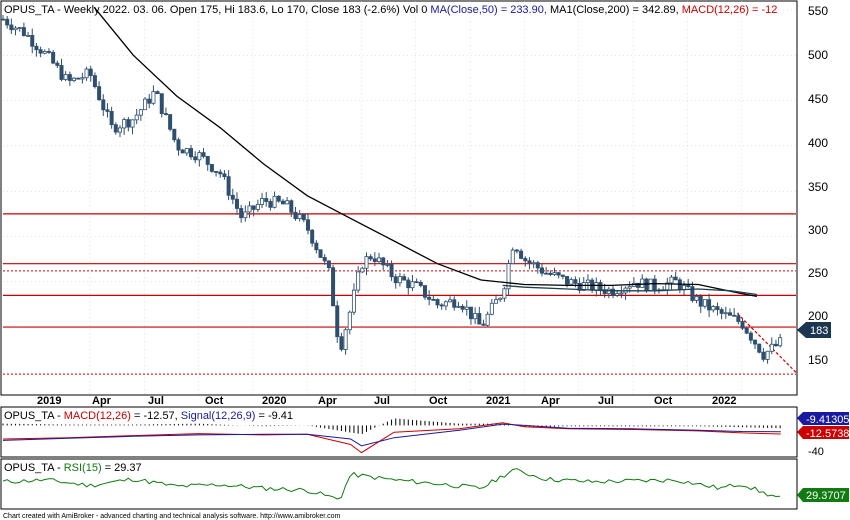 The image size is (850, 520). Describe the element at coordinates (83, 468) in the screenshot. I see `rsi-label: RSI(15)` at that location.